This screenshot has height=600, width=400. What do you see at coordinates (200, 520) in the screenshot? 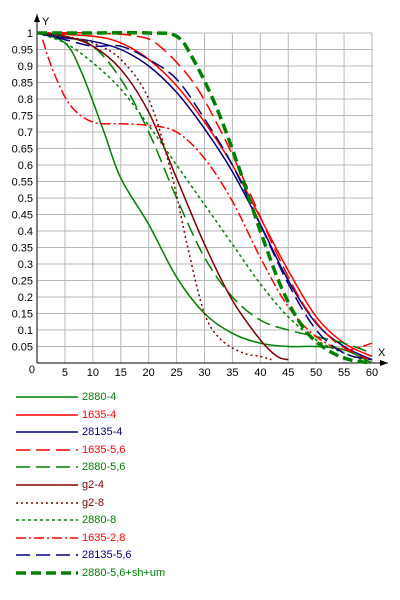
I see `legend-item-2880-8: 2880-8` at bounding box center [200, 520].